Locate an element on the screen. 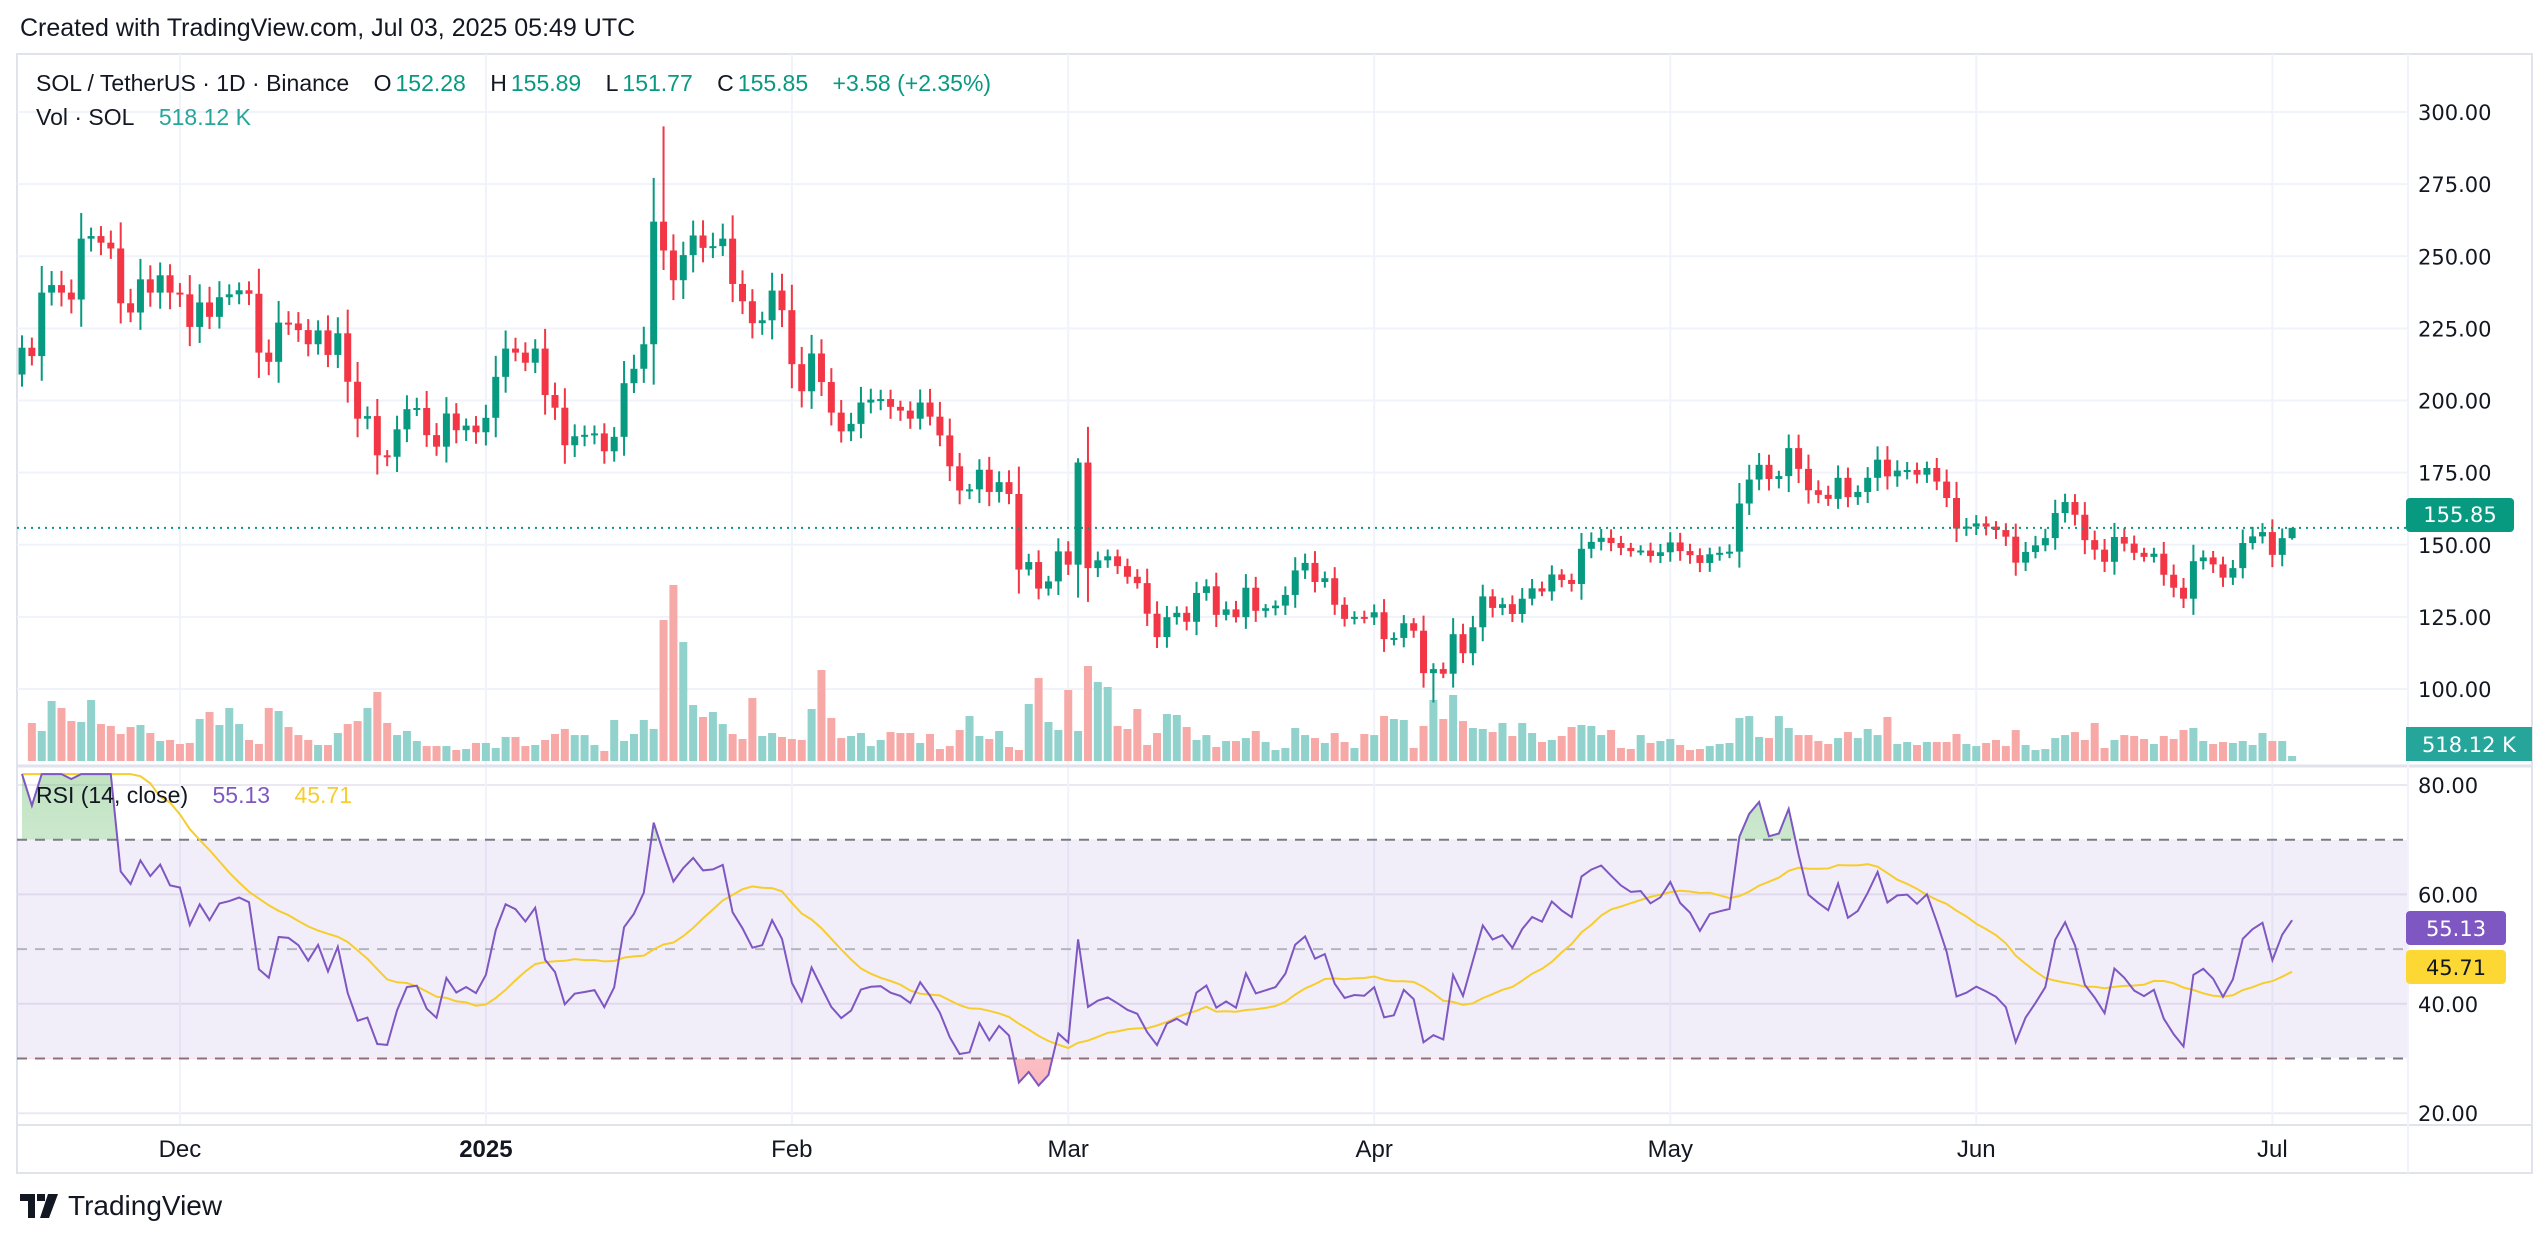 The width and height of the screenshot is (2548, 1244). volume-title: Vol · SOL is located at coordinates (85, 117).